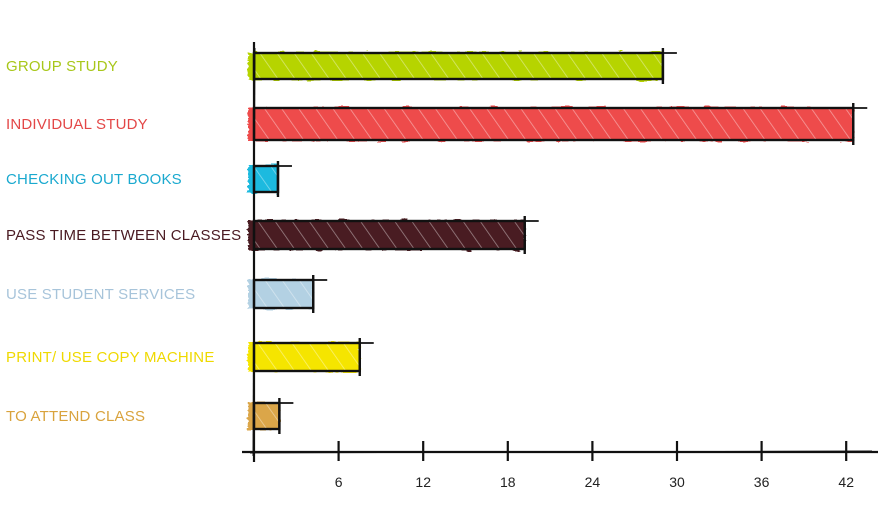 The width and height of the screenshot is (884, 514). I want to click on x-tick-label: 30, so click(677, 482).